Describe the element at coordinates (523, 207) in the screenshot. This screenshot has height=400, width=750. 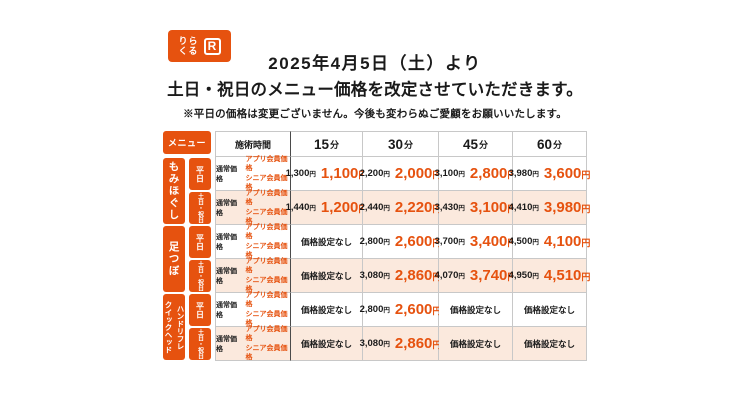
I see `regular-price: 4,410円` at that location.